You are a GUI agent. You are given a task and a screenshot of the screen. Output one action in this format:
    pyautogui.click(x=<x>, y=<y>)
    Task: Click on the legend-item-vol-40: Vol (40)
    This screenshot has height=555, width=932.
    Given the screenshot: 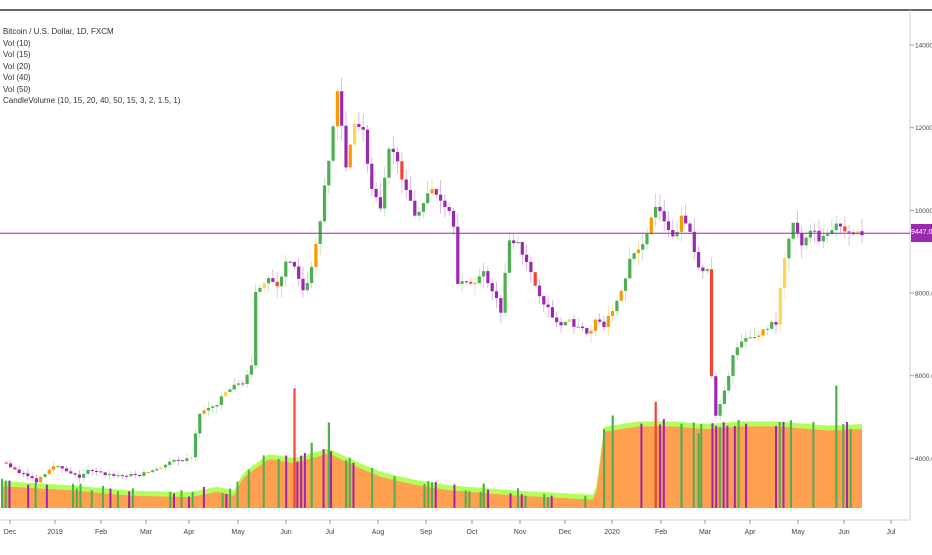 What is the action you would take?
    pyautogui.click(x=17, y=77)
    